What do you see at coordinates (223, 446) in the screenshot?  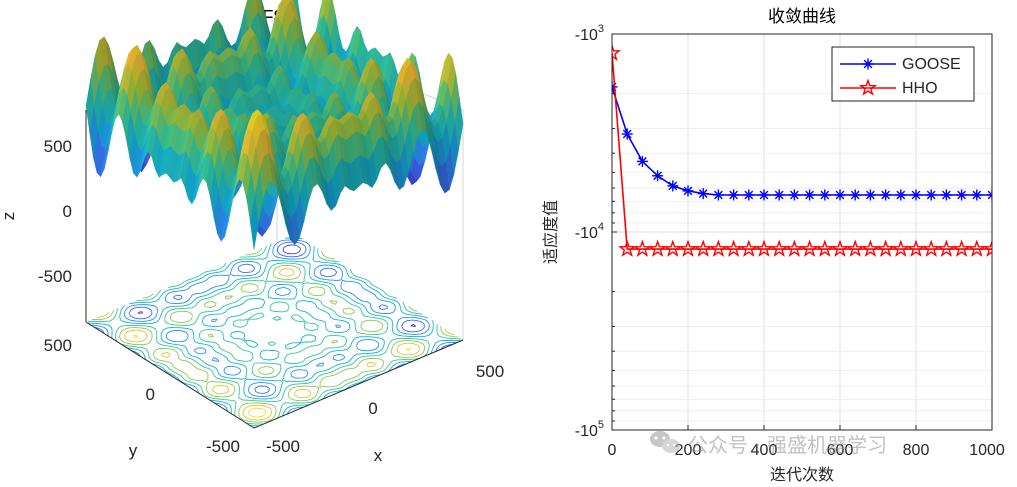 I see `y-tick-label: -500` at bounding box center [223, 446].